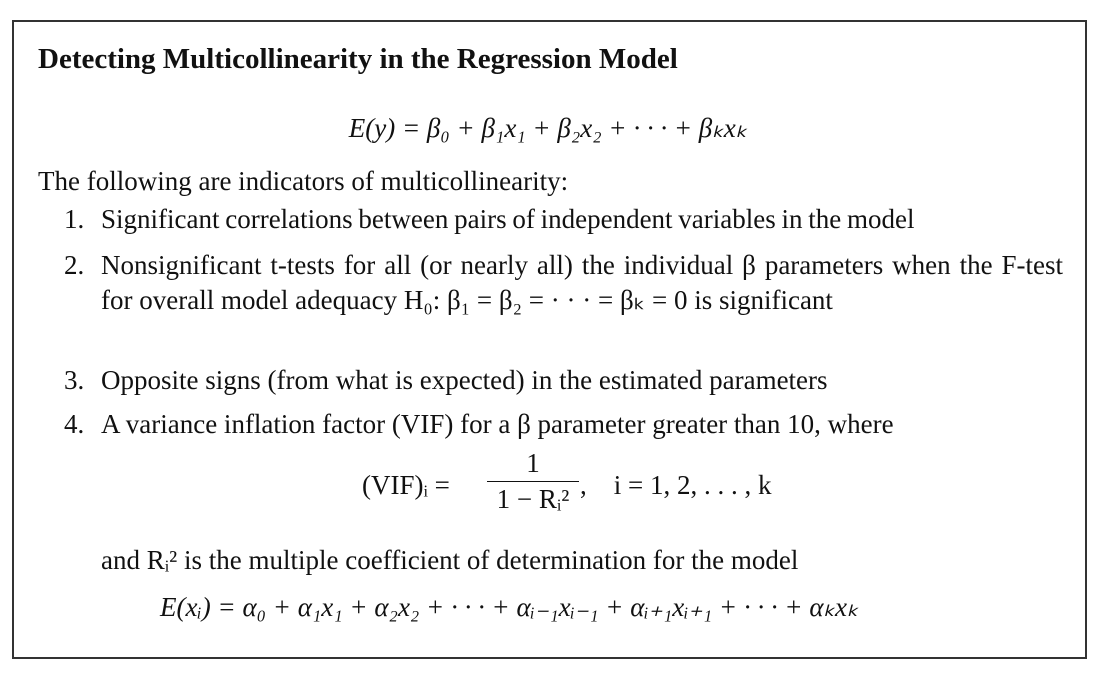 Image resolution: width=1096 pixels, height=674 pixels. What do you see at coordinates (676, 485) in the screenshot?
I see `vif-tail: , i = 1, 2, . . . , k` at bounding box center [676, 485].